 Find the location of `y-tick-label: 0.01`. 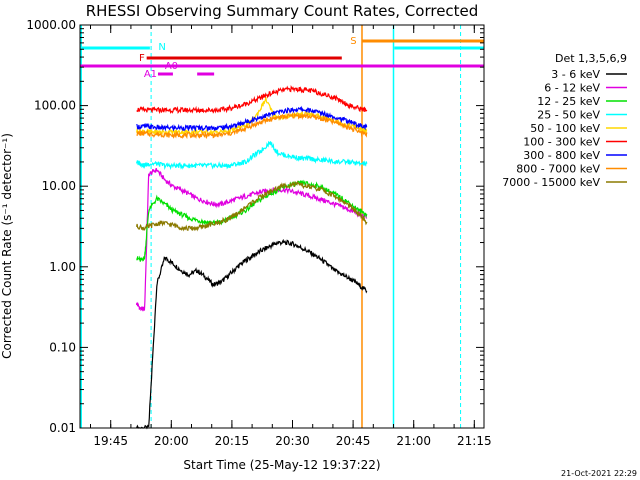

y-tick-label: 0.01 is located at coordinates (62, 428).